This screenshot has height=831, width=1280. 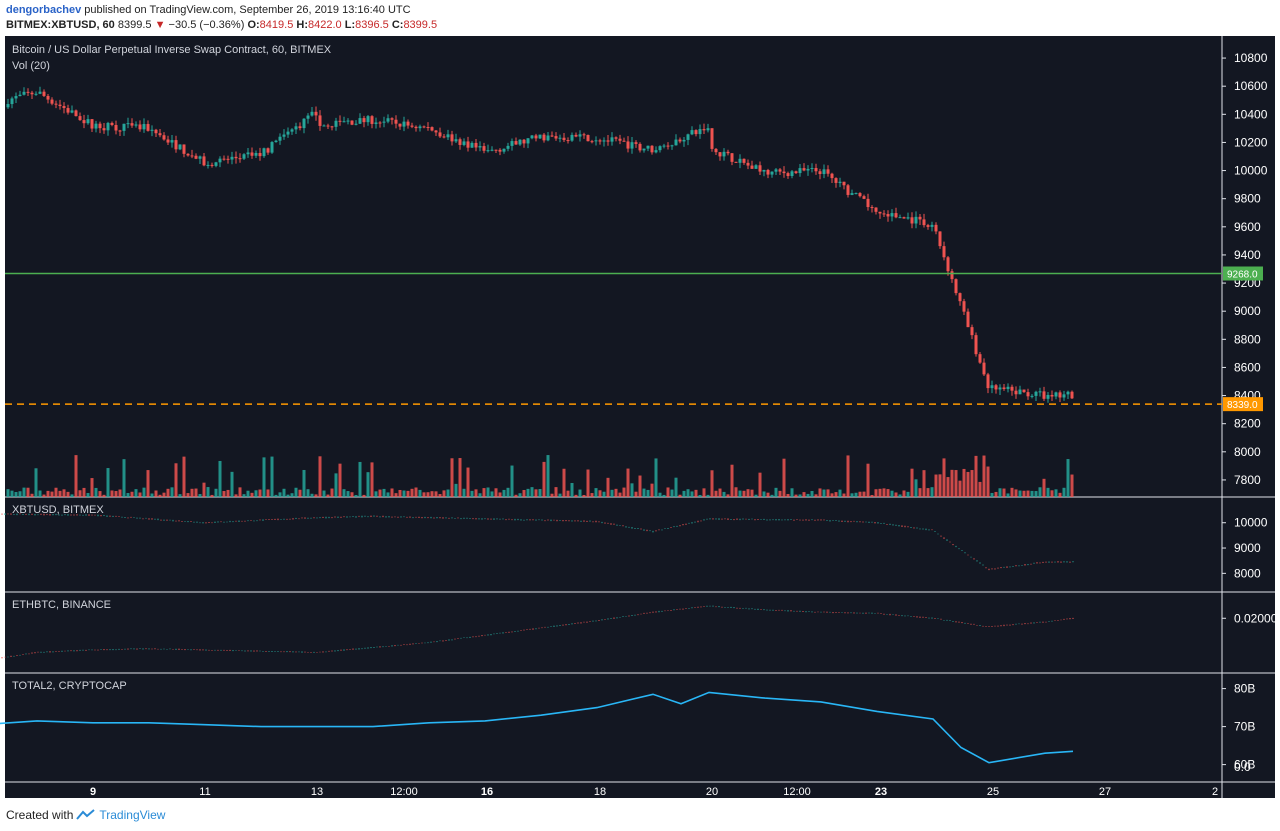 I want to click on time-tick-label: 11, so click(x=204, y=792).